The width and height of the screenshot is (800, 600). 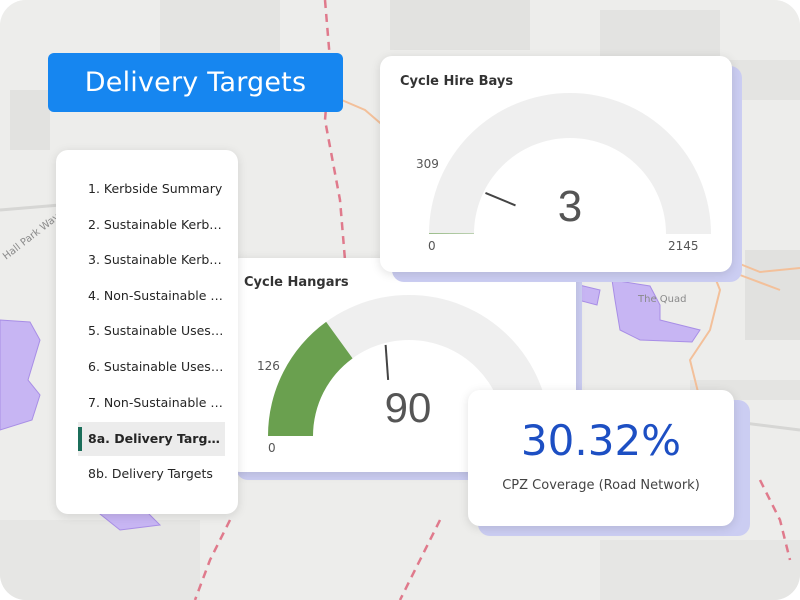 What do you see at coordinates (661, 299) in the screenshot?
I see `map-label-the-quad: The Quad` at bounding box center [661, 299].